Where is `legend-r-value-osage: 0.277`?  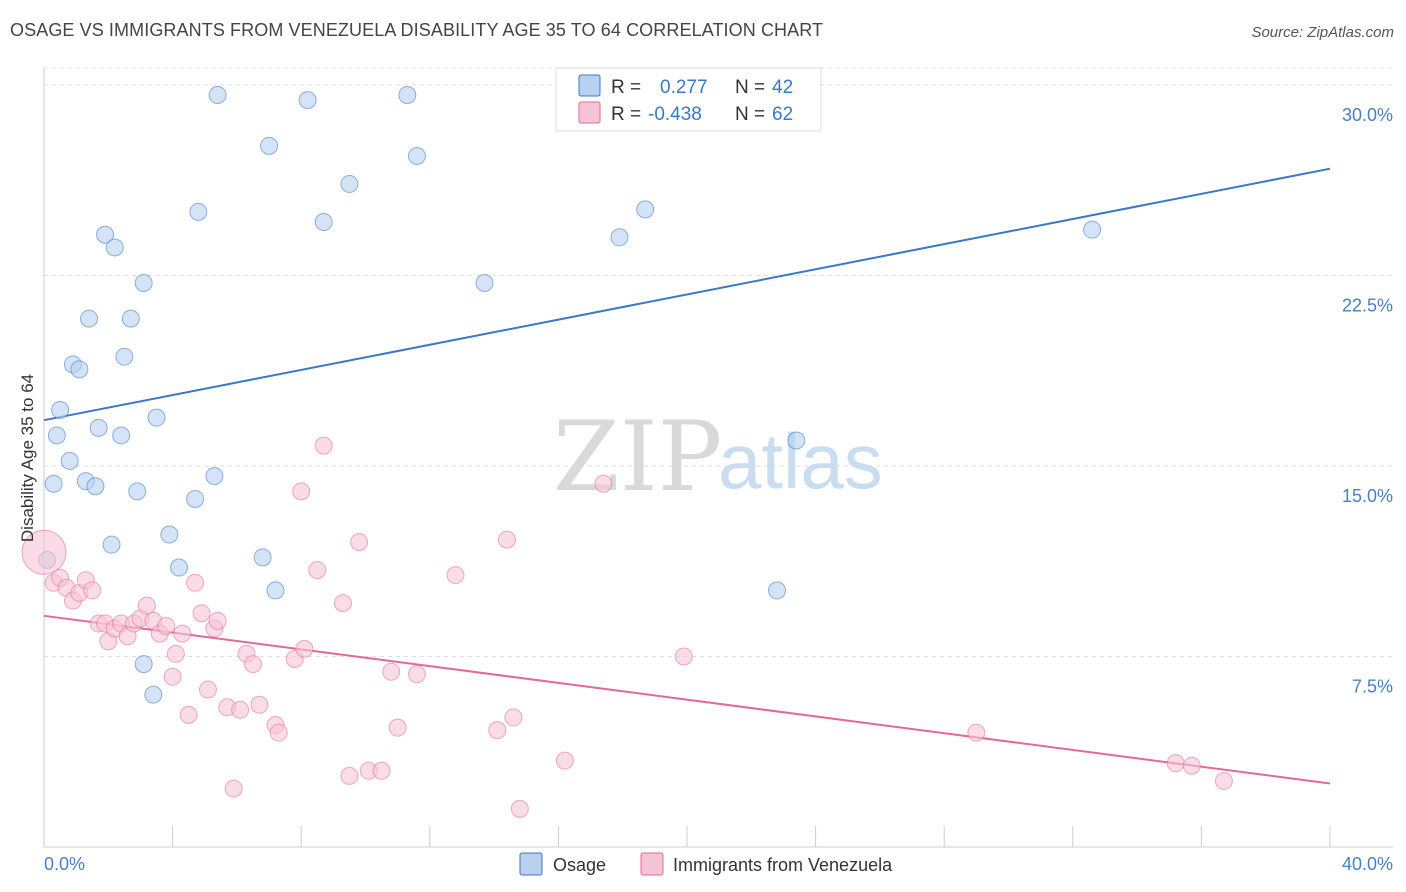
legend-r-value-osage: 0.277 is located at coordinates (684, 87).